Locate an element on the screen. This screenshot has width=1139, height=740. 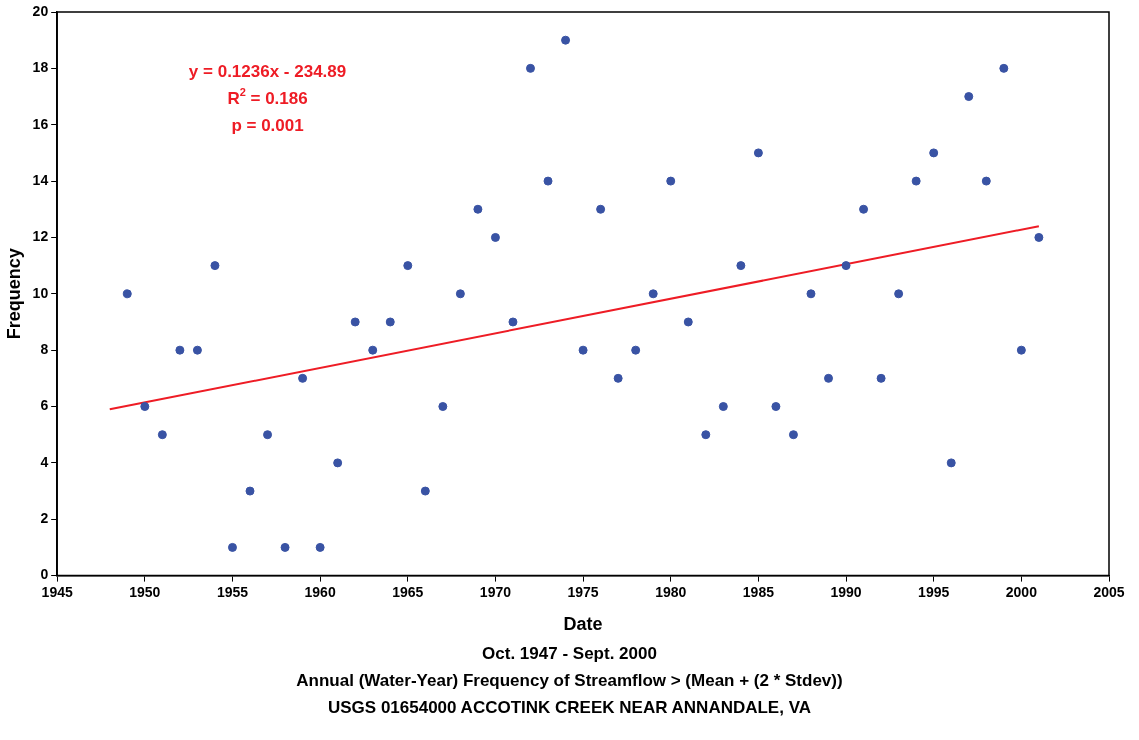
y-tick-label: 6 is located at coordinates (44, 405).